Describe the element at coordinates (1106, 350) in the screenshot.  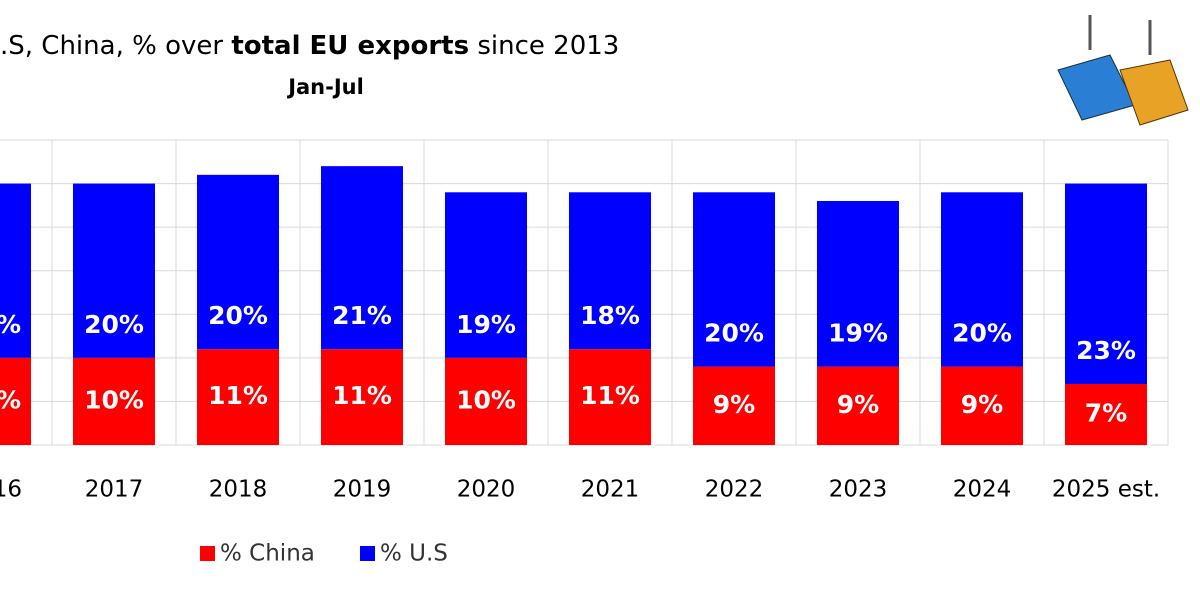
I see `data-label: 23%` at that location.